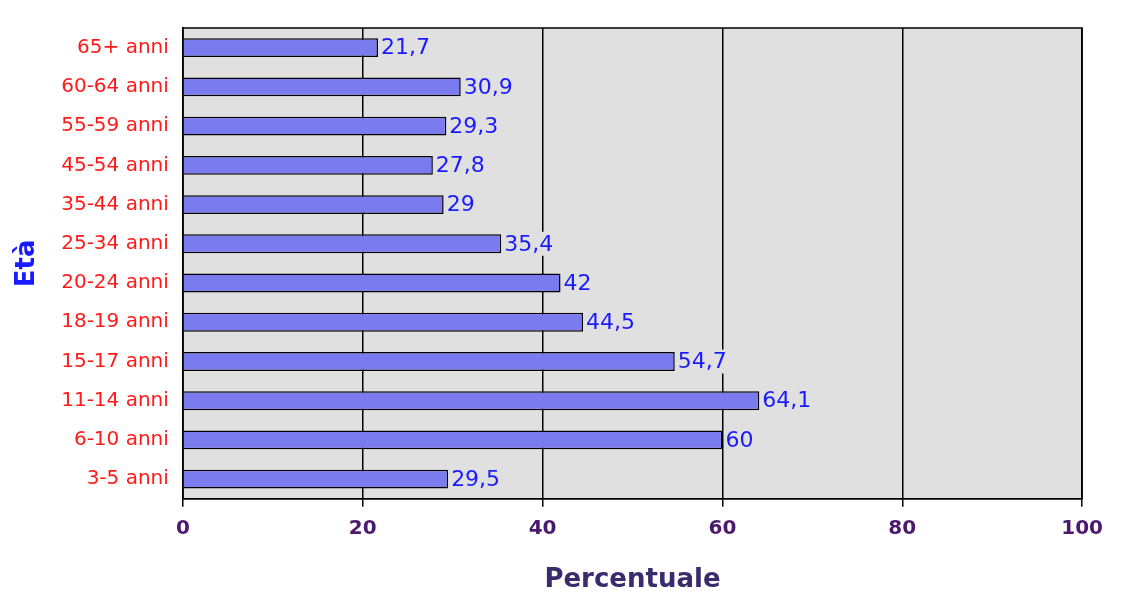 This screenshot has height=610, width=1125. I want to click on data-label: 35,4, so click(529, 243).